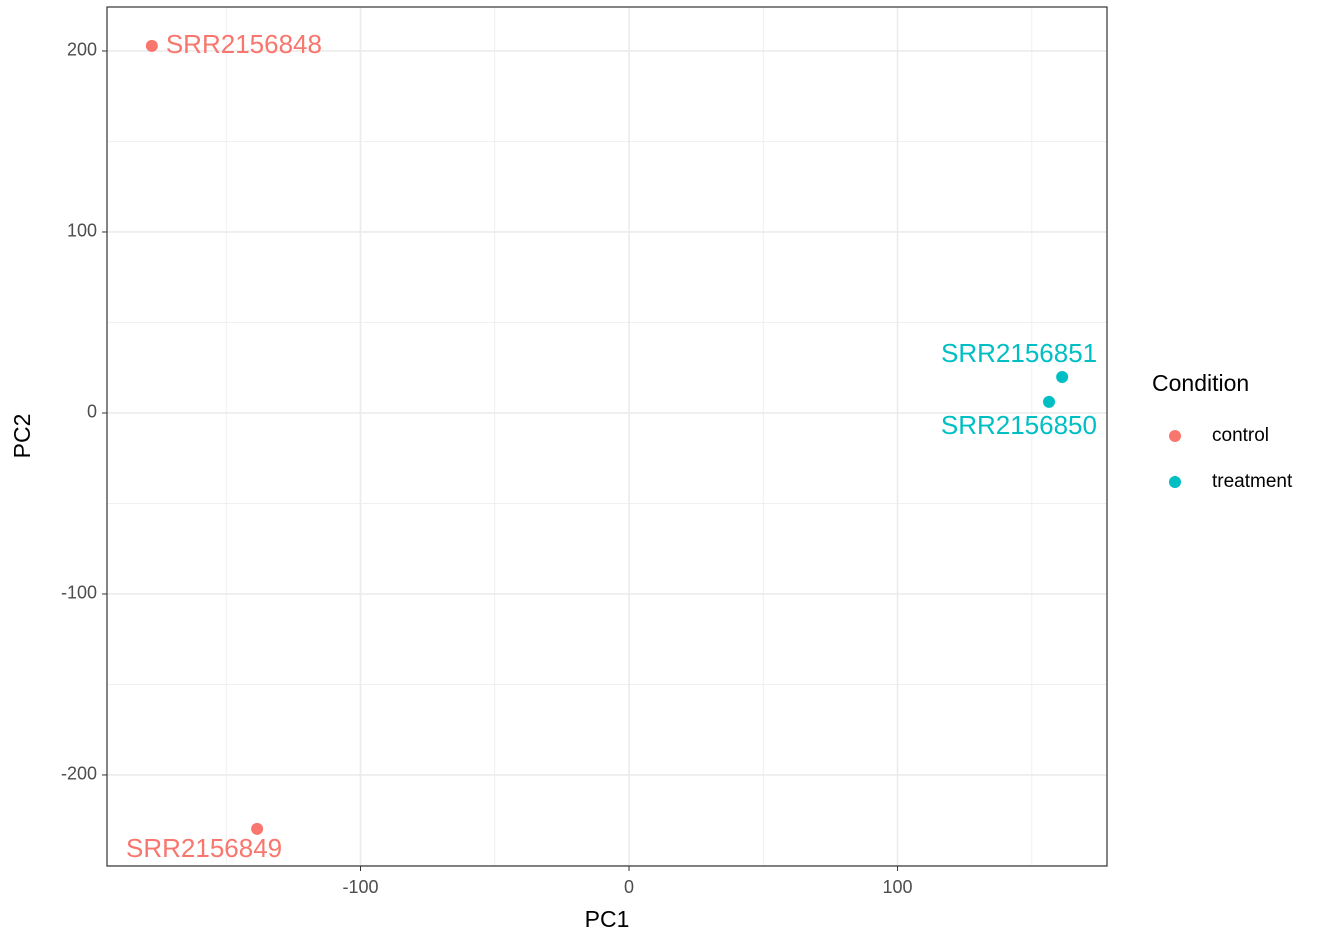 The image size is (1324, 935). What do you see at coordinates (79, 593) in the screenshot?
I see `y-tick-label: -100` at bounding box center [79, 593].